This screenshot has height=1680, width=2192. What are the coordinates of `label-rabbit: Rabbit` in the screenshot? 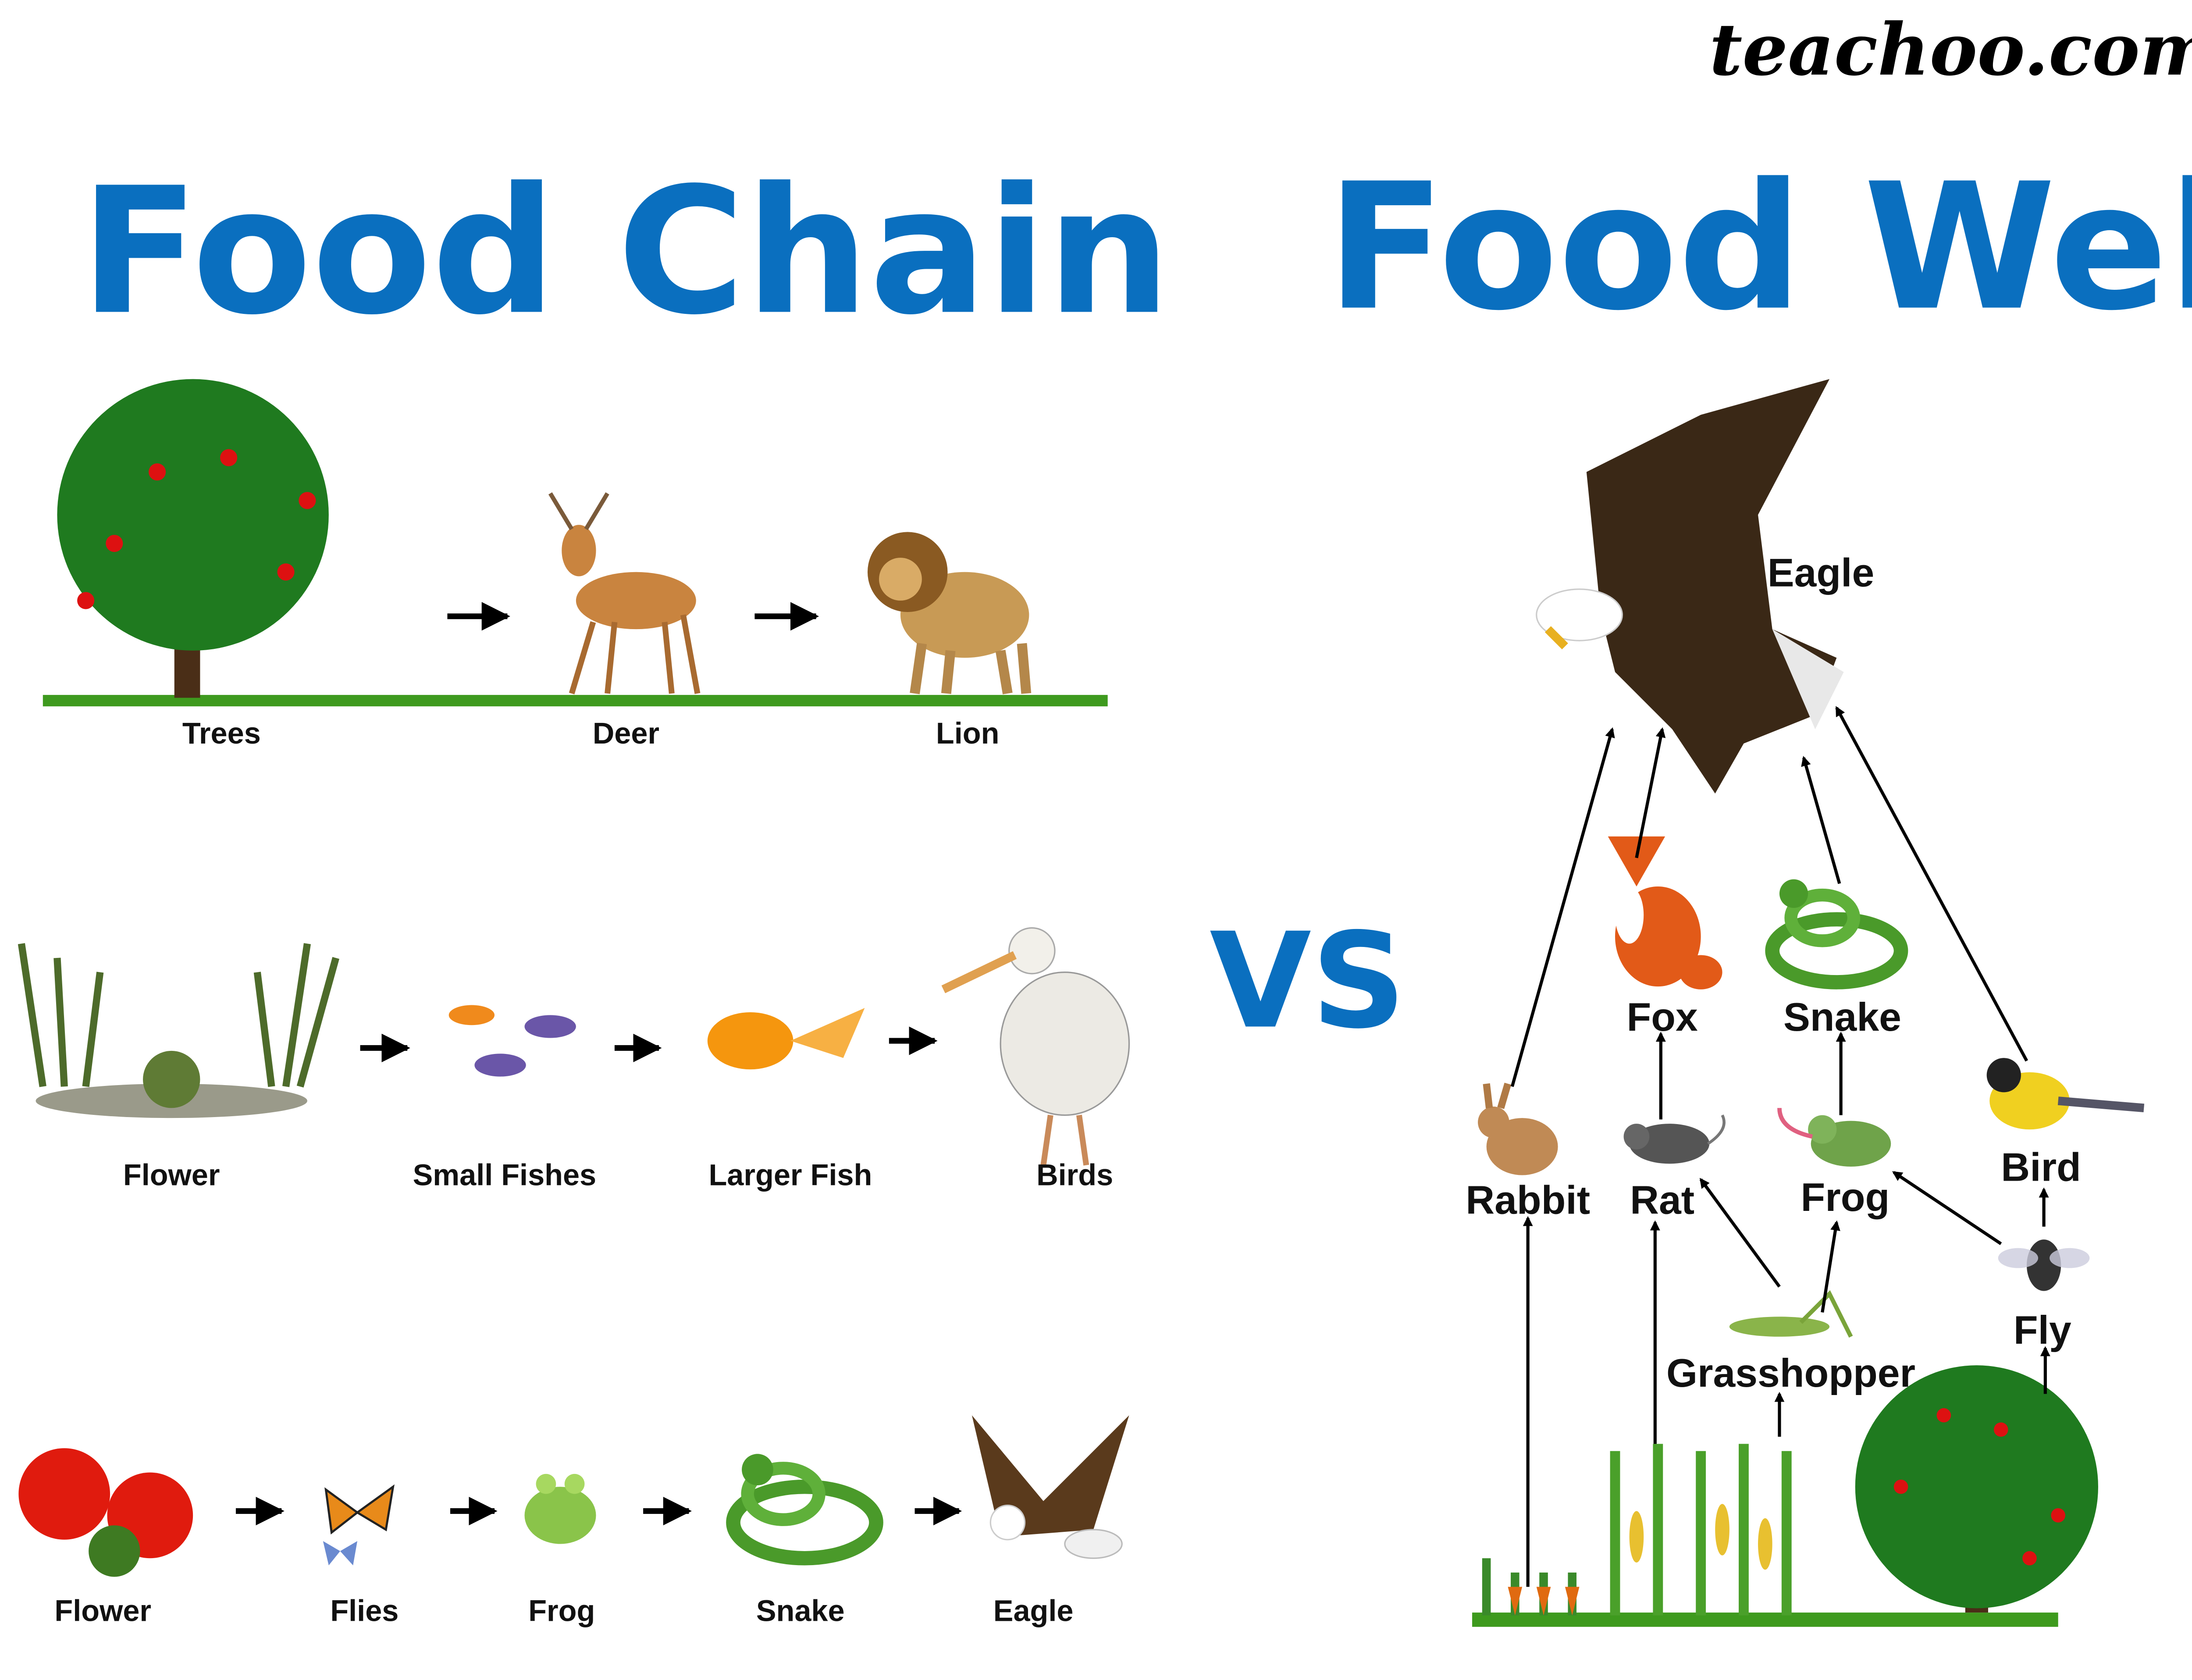 It's located at (1528, 1200).